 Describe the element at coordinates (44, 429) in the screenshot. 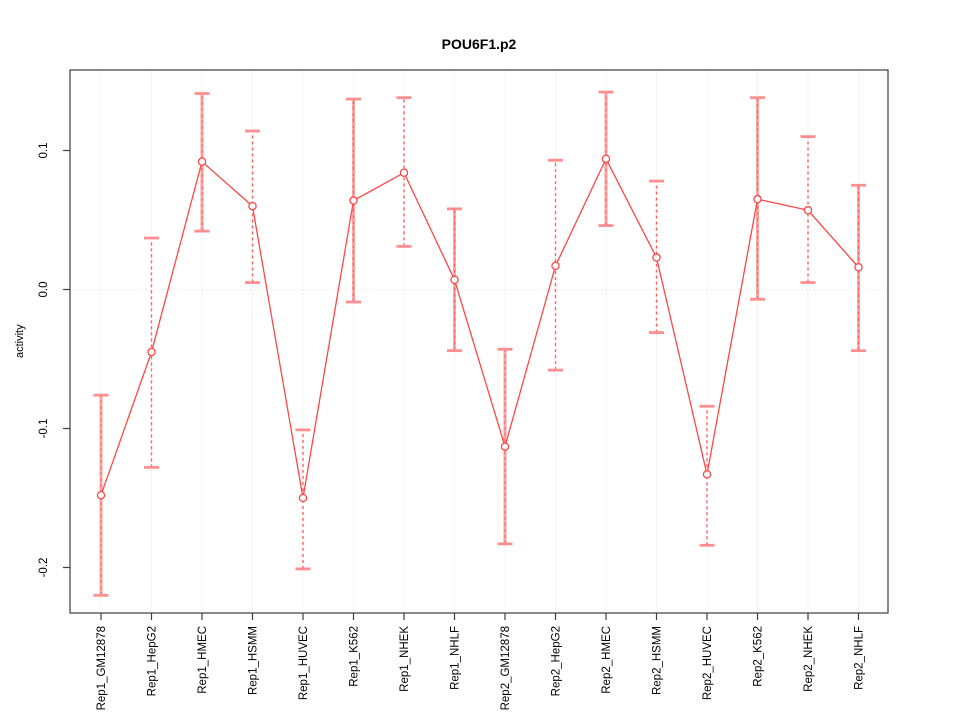

I see `y-tick-label: -0.1` at that location.